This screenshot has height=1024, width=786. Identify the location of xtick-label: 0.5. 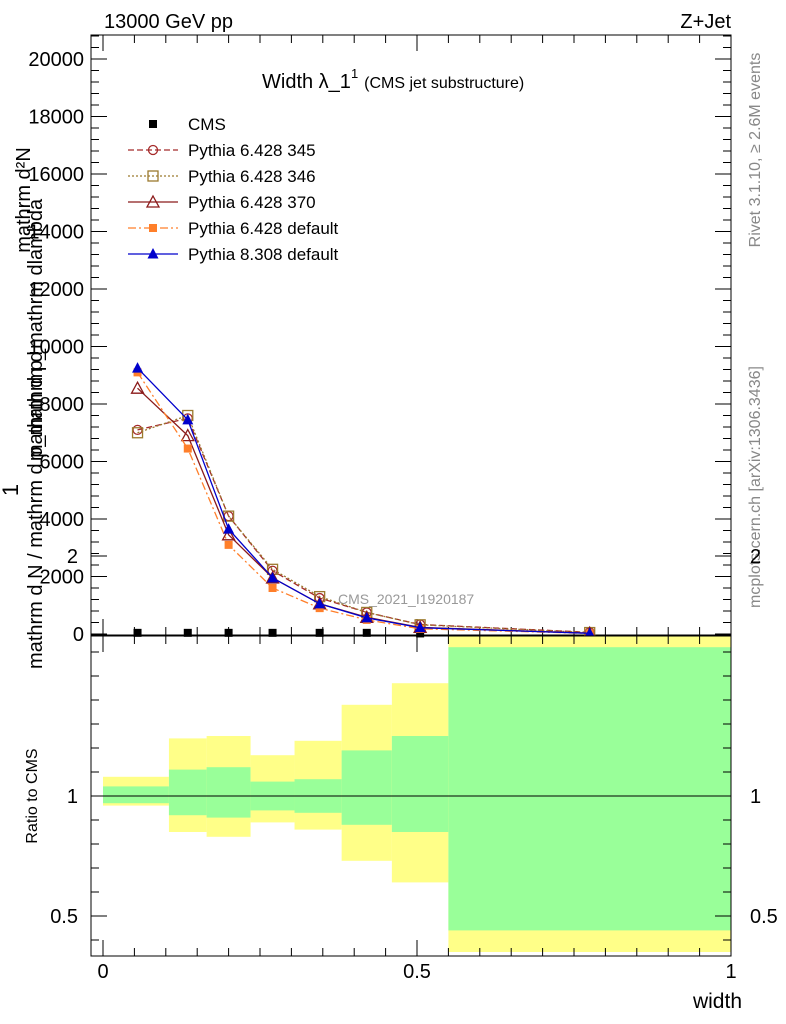
(417, 972).